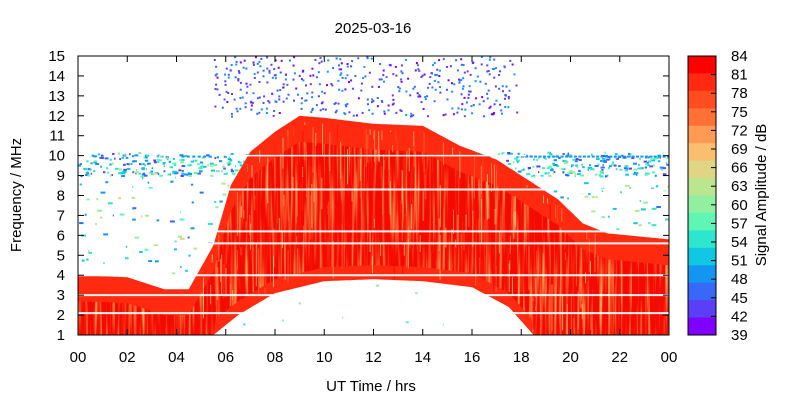  I want to click on y-tick-label: 1, so click(61, 335).